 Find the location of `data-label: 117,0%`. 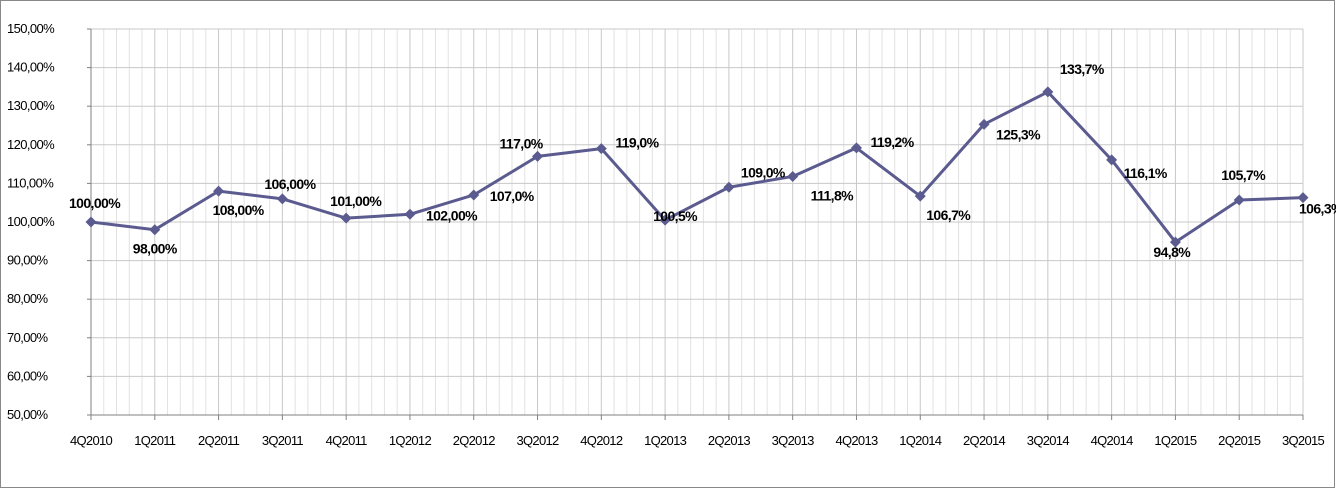

data-label: 117,0% is located at coordinates (522, 143).